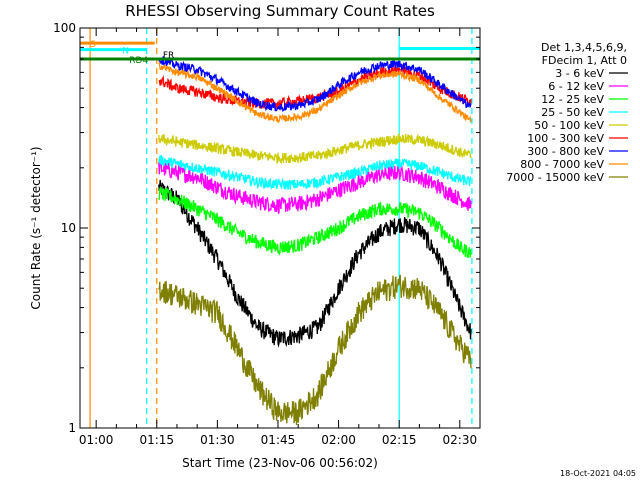  I want to click on legend-label-6: 300 - 800 keV, so click(565, 151).